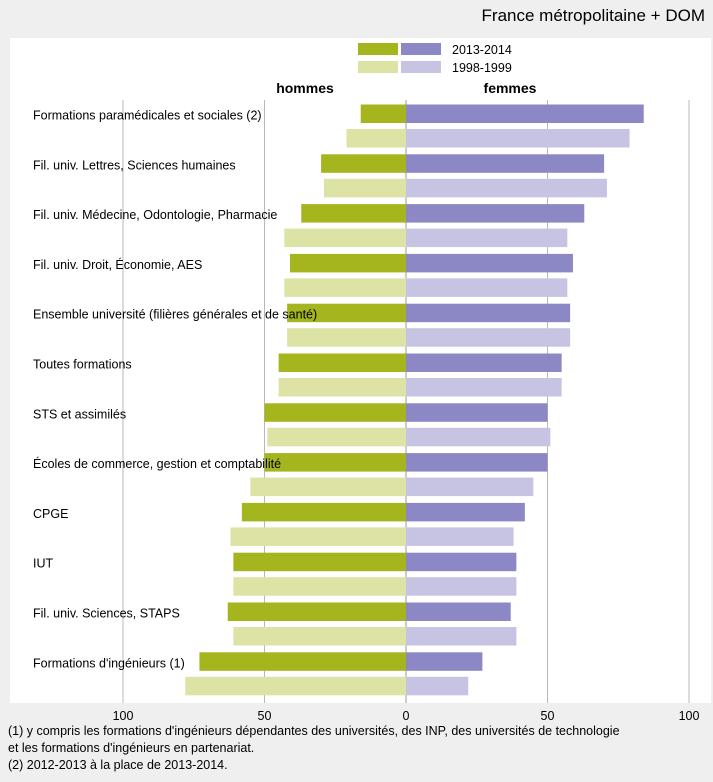 The width and height of the screenshot is (713, 782). I want to click on legend-label-1: 1998-1999, so click(482, 68).